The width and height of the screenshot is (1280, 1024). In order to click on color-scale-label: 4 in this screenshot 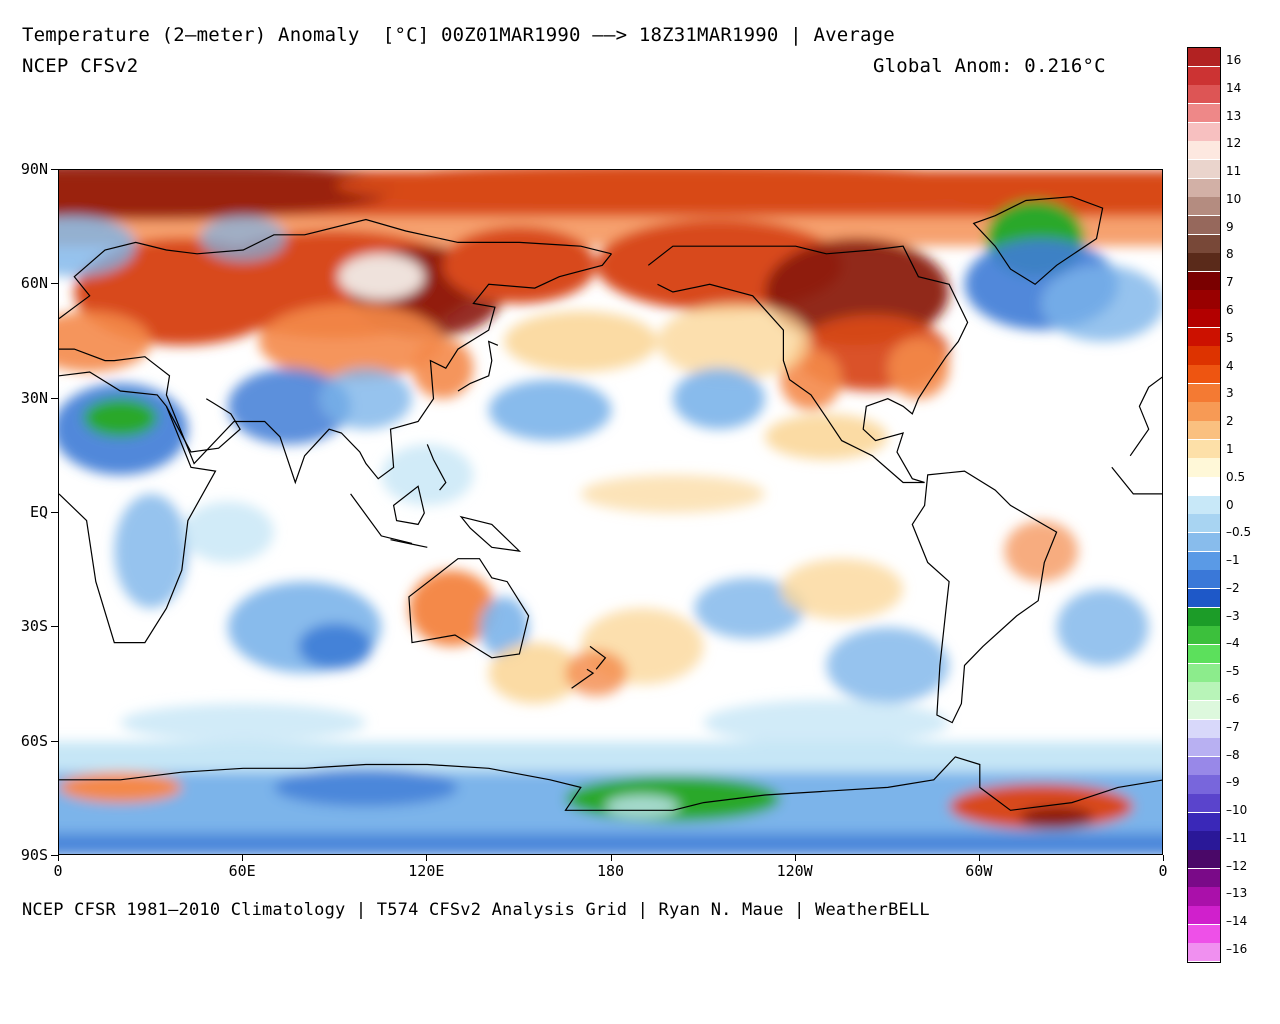, I will do `click(1230, 365)`.